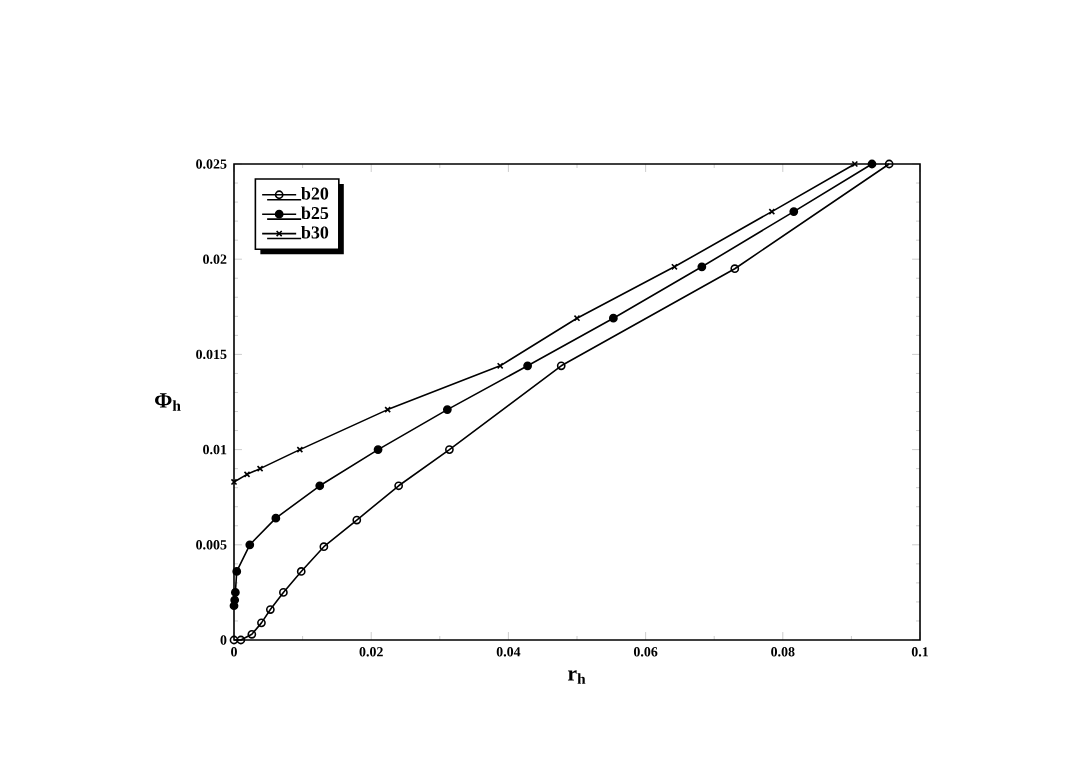  Describe the element at coordinates (315, 232) in the screenshot. I see `legend-label: b30` at that location.